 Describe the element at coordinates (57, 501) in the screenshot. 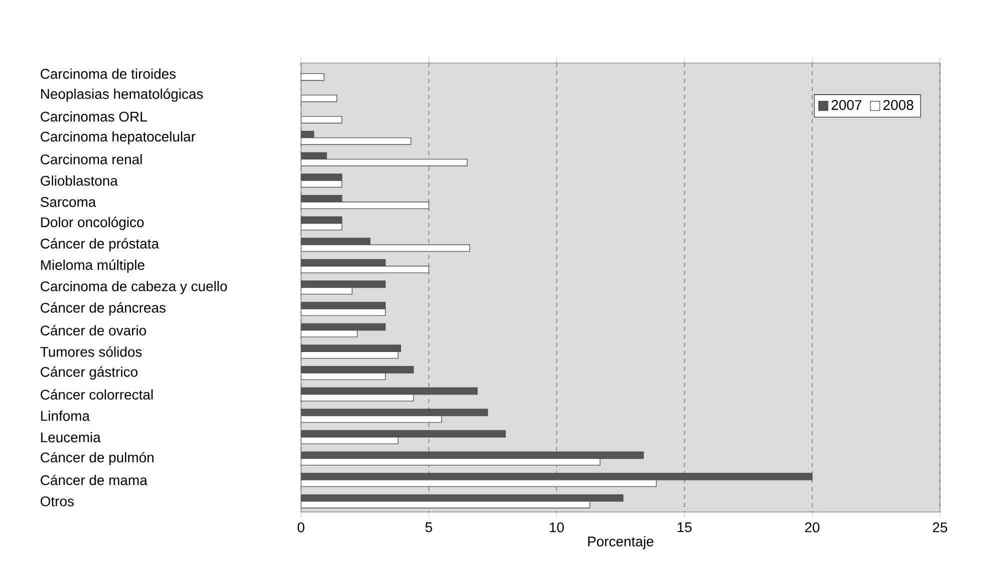

I see `y-tick-label: Otros` at that location.